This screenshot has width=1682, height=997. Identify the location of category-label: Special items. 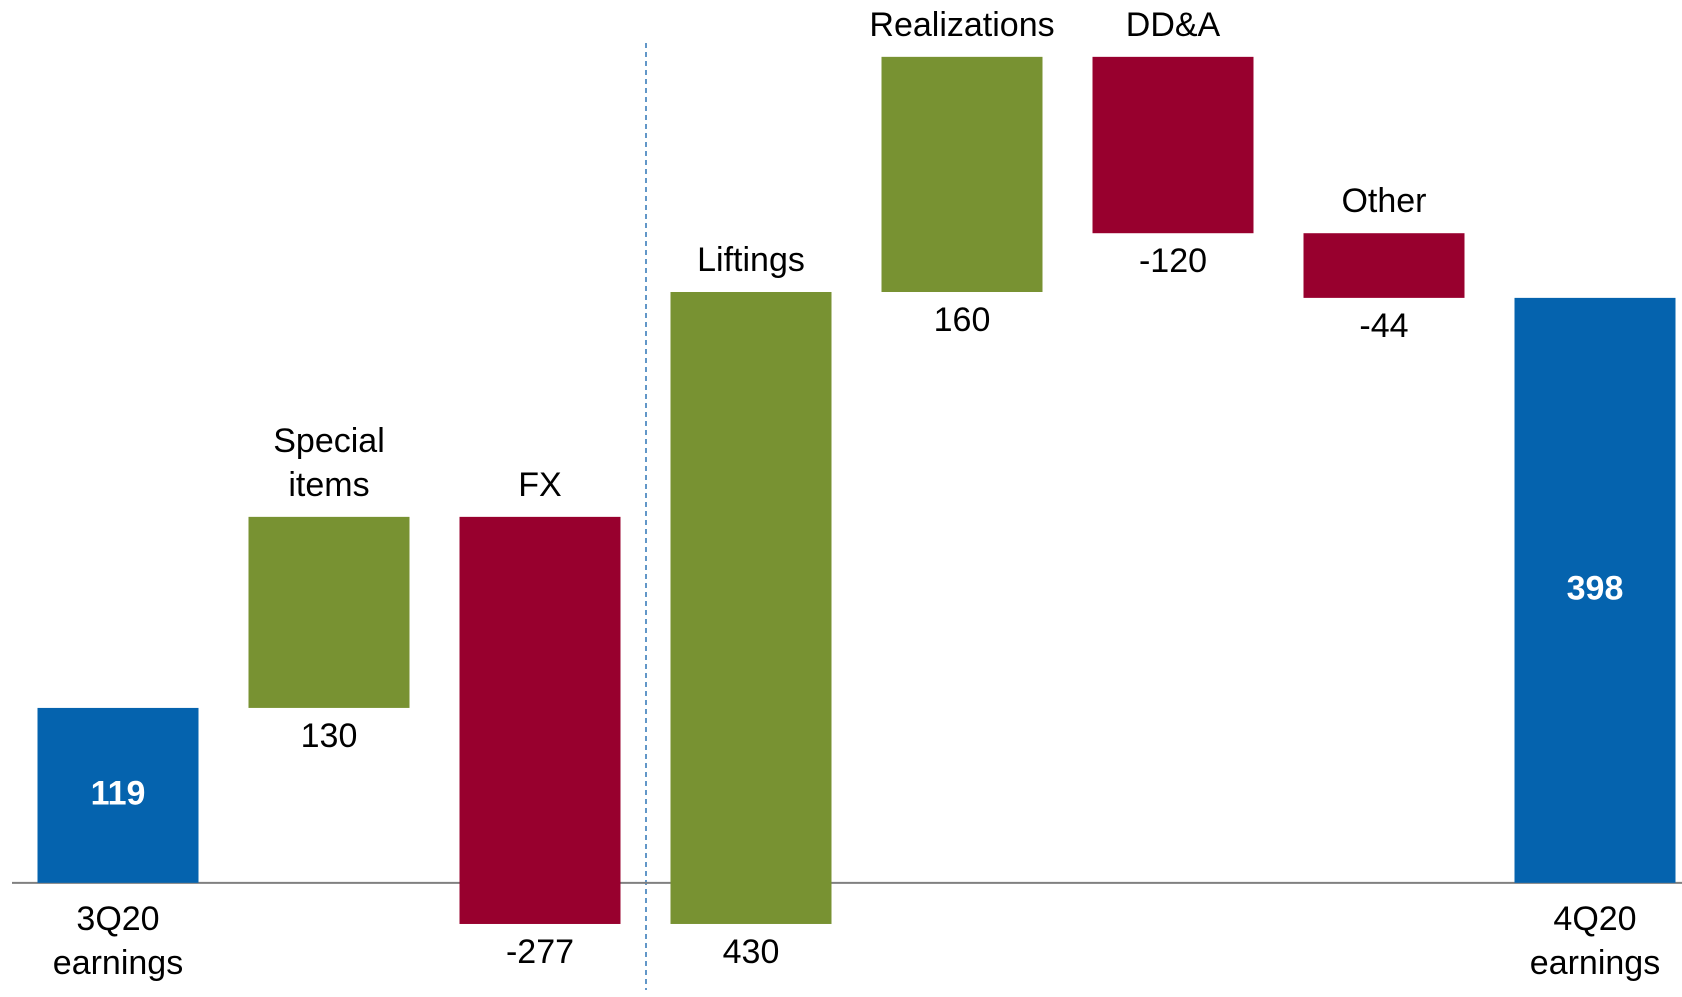
(329, 463).